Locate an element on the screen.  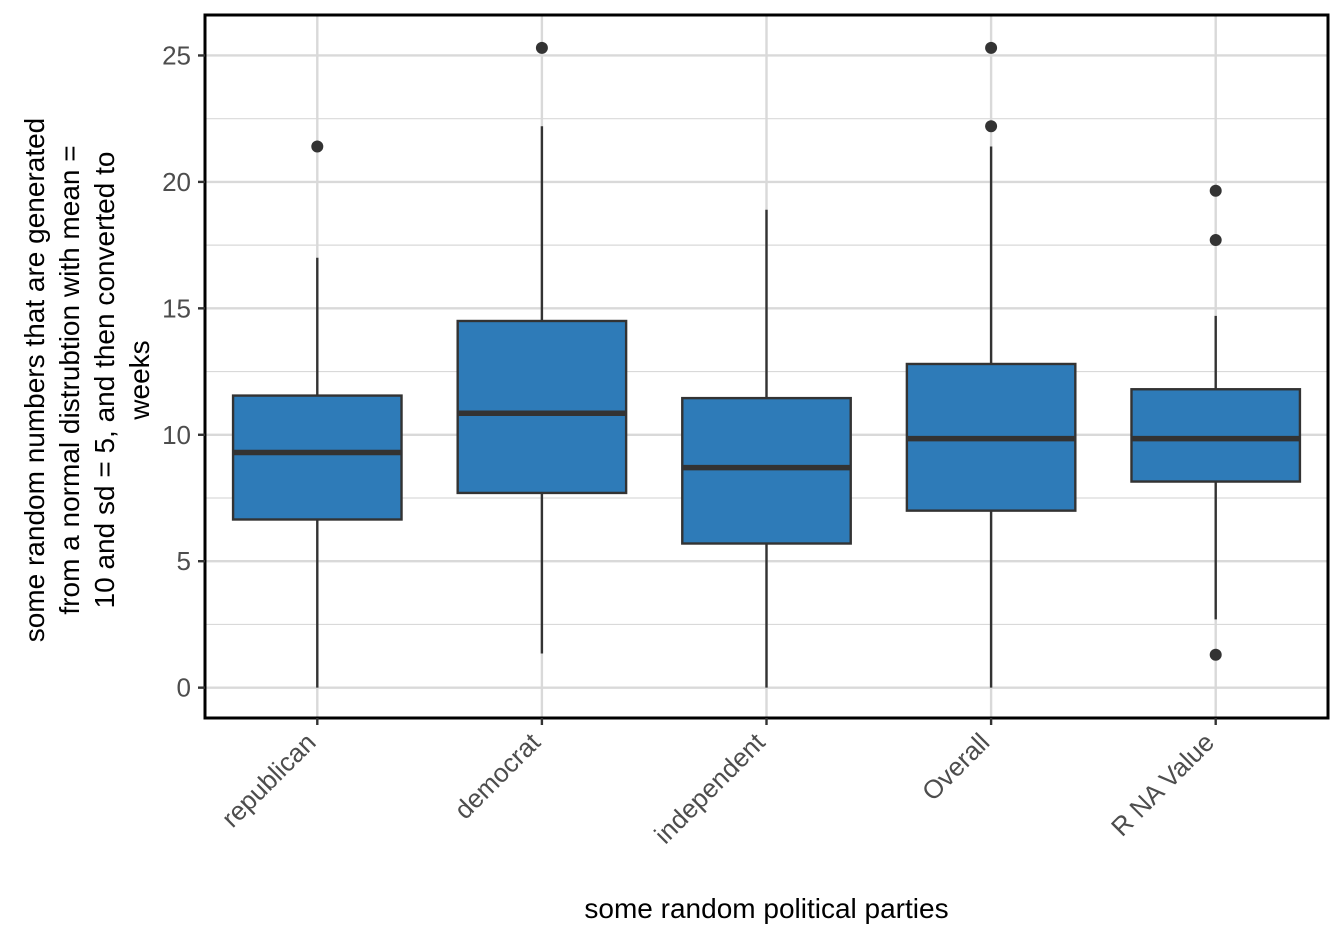
x-tick-label: independent is located at coordinates (709, 787).